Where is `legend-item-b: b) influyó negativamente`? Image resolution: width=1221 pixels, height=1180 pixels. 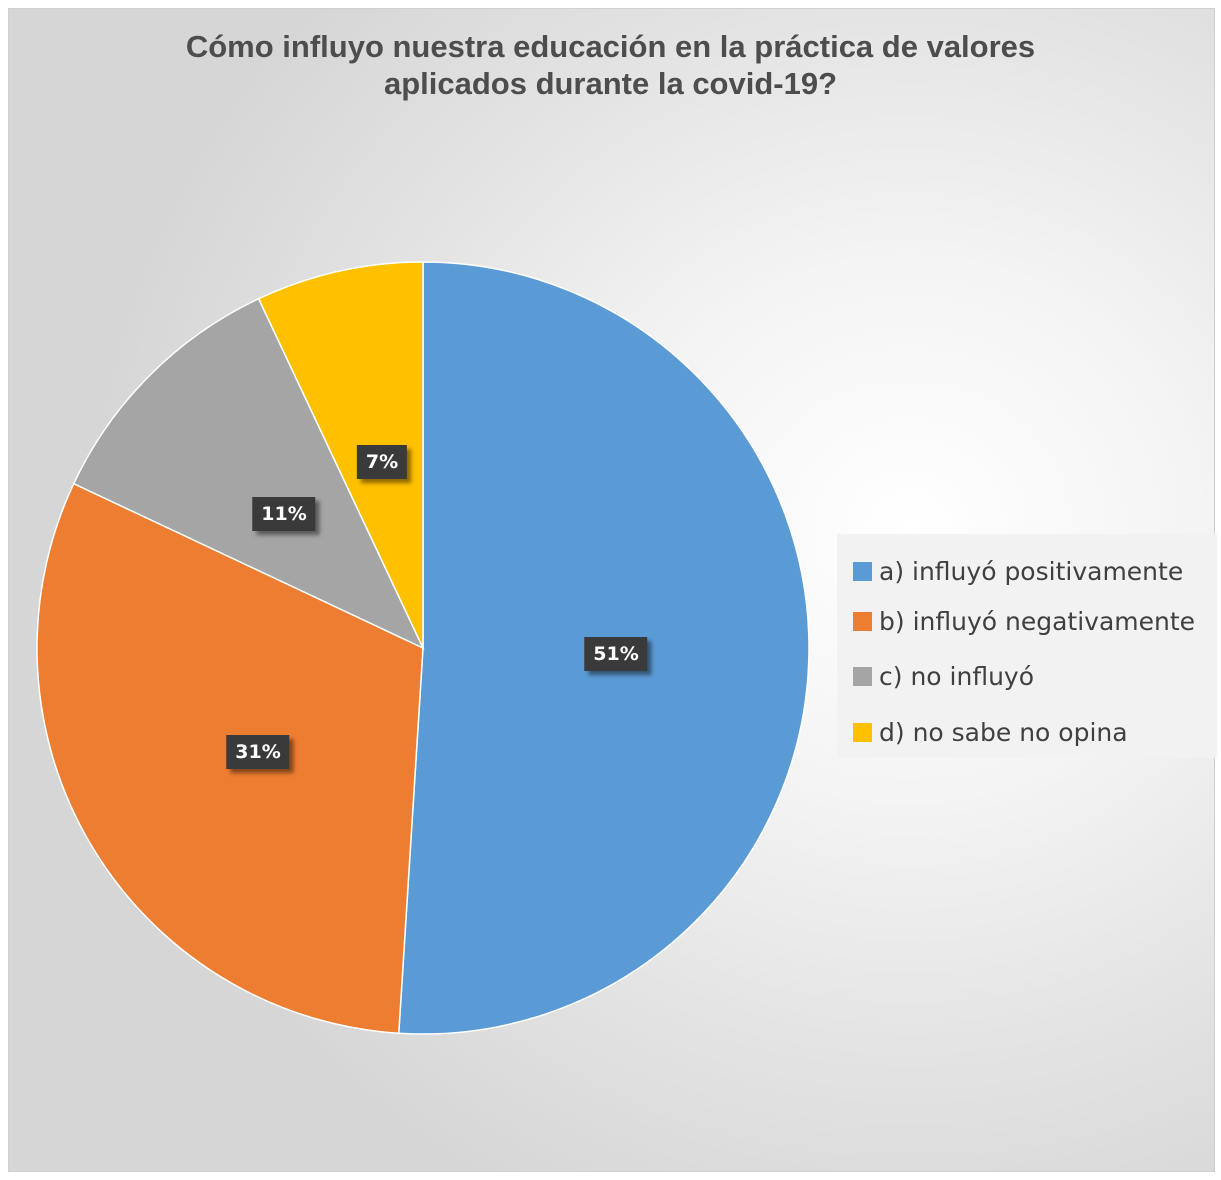
legend-item-b: b) influyó negativamente is located at coordinates (1024, 621).